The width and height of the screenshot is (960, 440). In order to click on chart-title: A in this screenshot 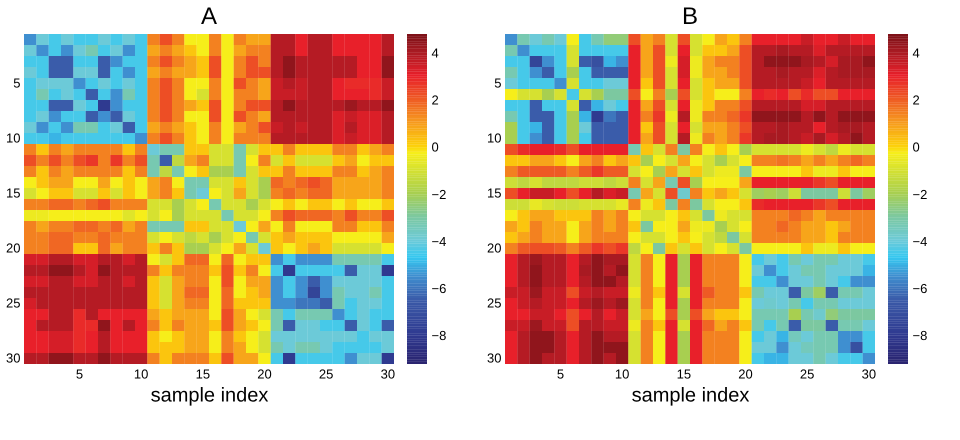, I will do `click(209, 16)`.